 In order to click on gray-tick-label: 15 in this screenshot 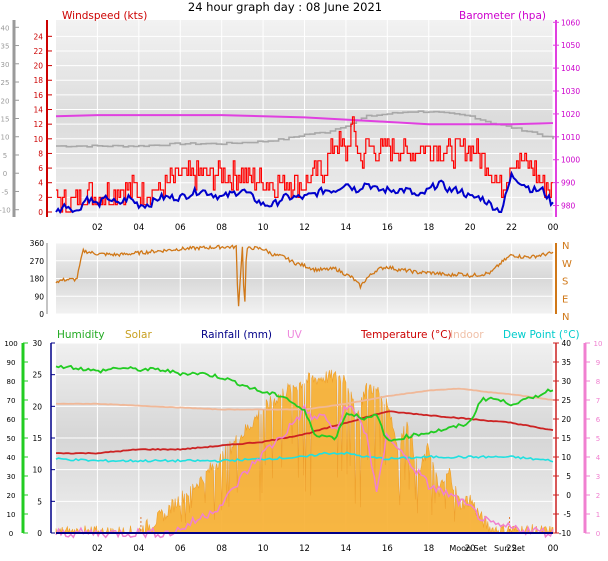, I will do `click(5, 120)`.